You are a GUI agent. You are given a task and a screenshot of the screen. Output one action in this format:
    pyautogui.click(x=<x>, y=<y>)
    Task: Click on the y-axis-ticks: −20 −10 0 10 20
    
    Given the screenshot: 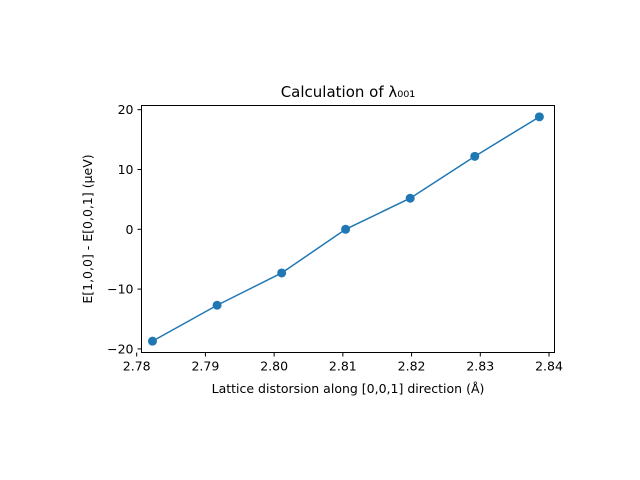 What is the action you would take?
    pyautogui.click(x=124, y=229)
    